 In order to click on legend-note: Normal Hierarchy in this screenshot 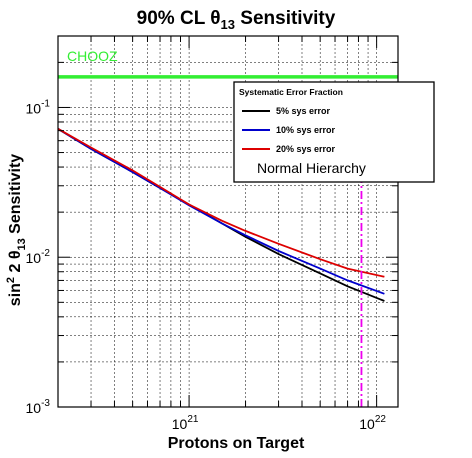, I will do `click(311, 168)`.